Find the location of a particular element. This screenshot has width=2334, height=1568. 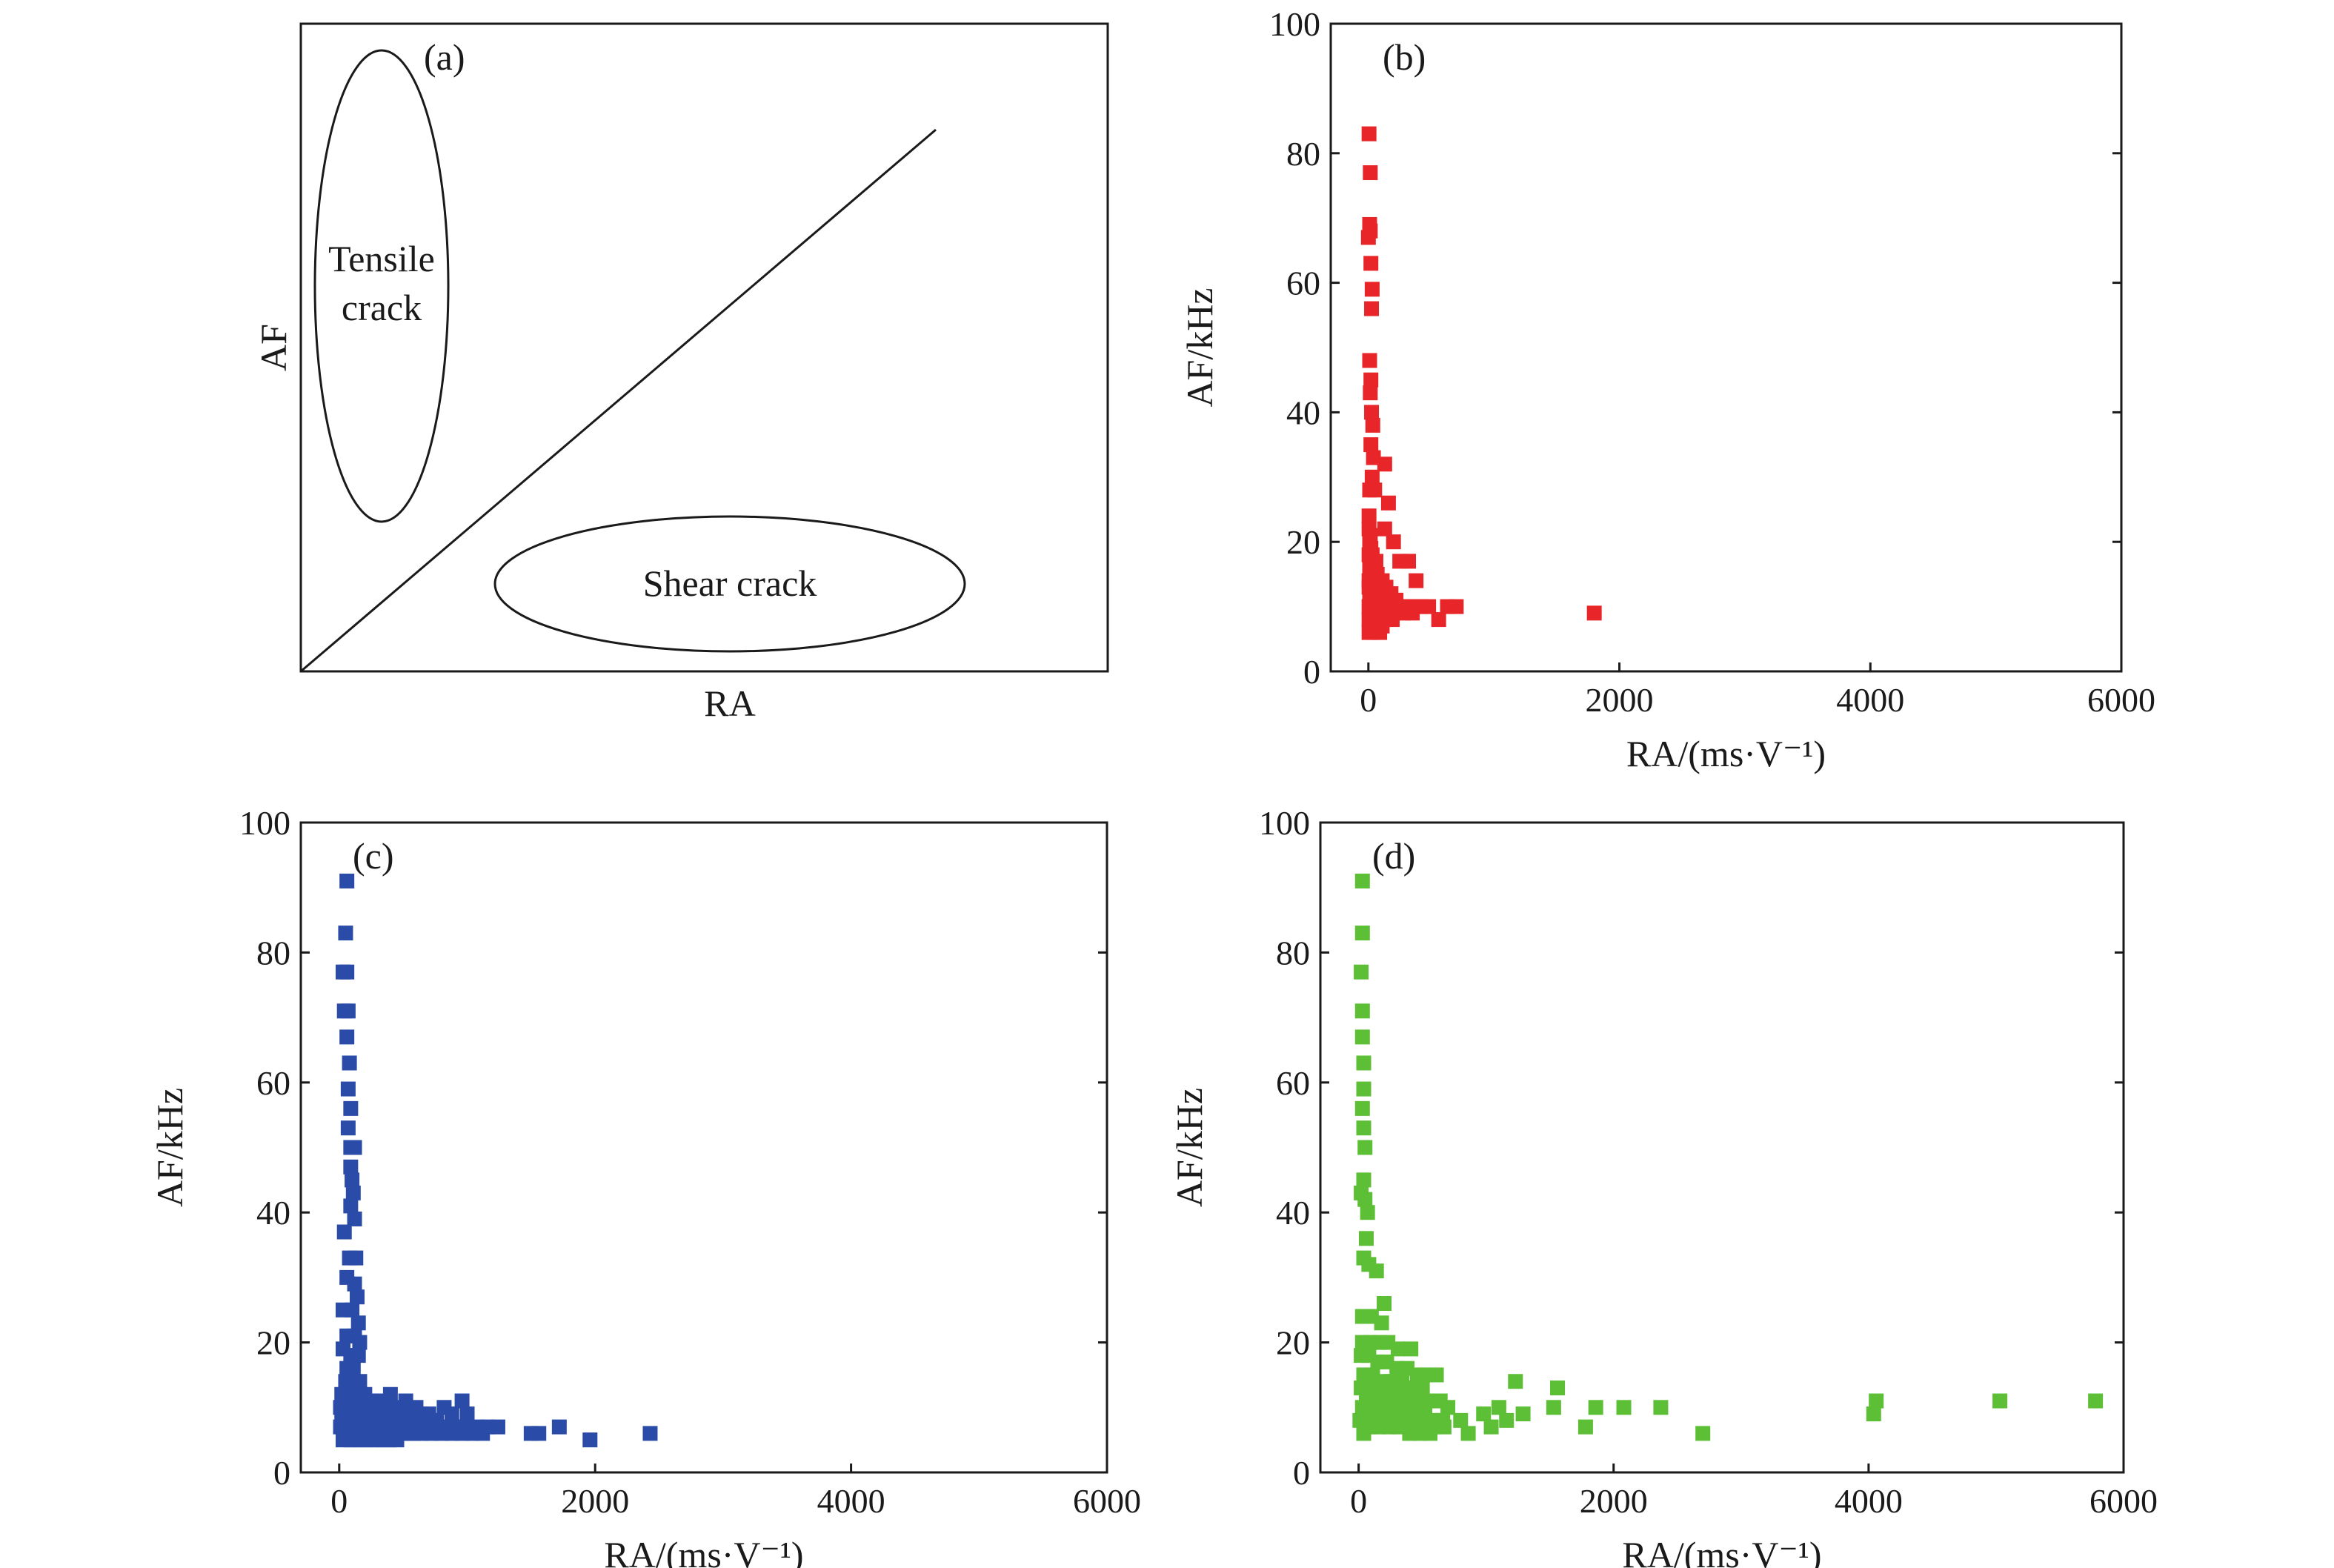

panel-b-x-tick-label-3: 6000 is located at coordinates (2121, 700).